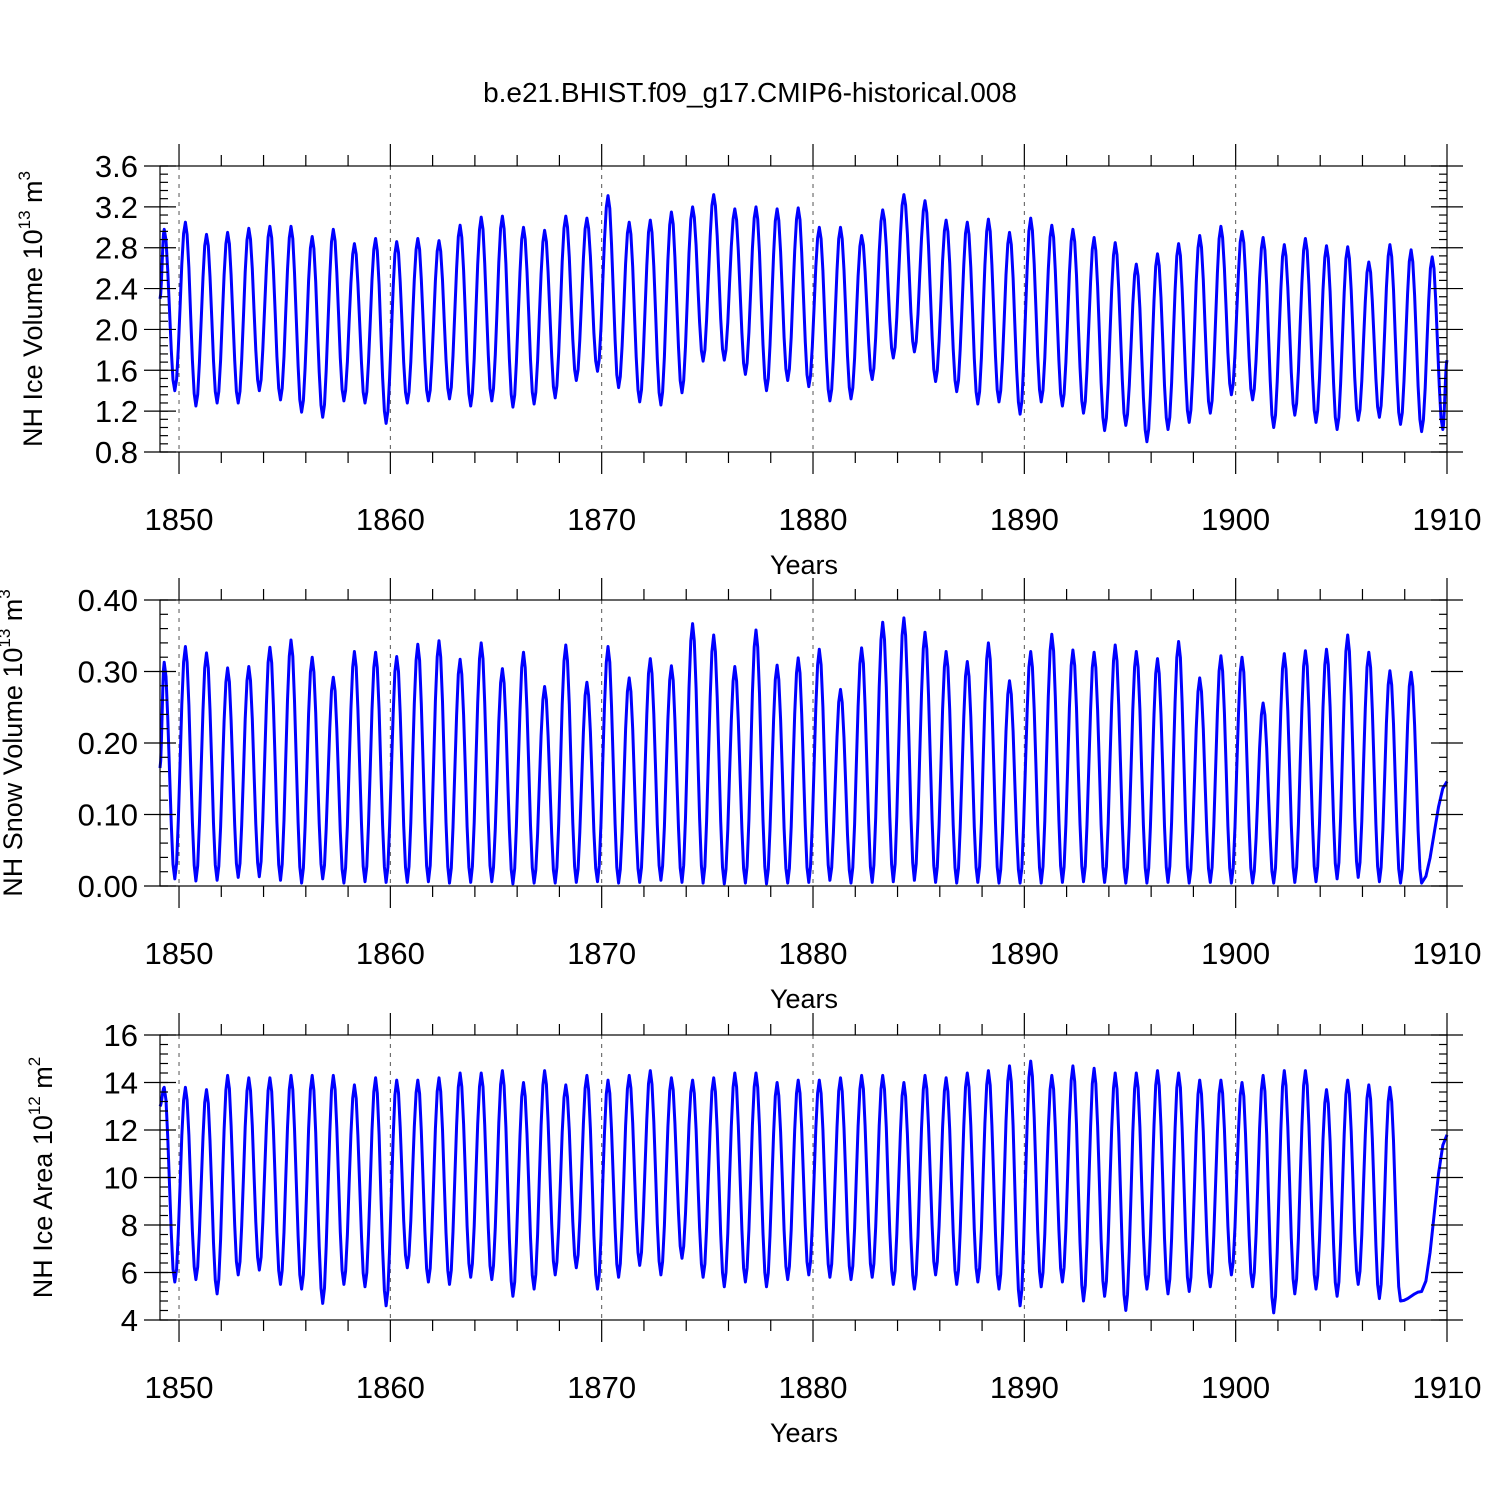  Describe the element at coordinates (108, 672) in the screenshot. I see `y-tick-label: 0.30` at that location.